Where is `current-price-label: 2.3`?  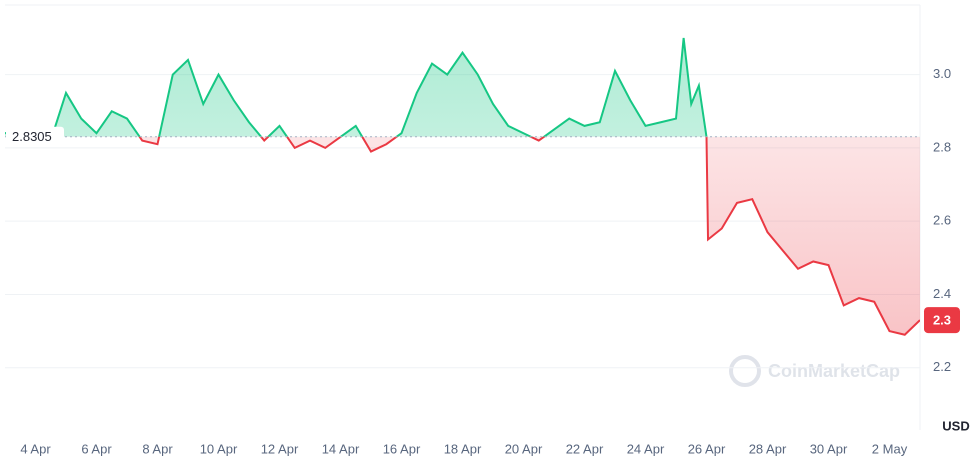
current-price-label: 2.3 is located at coordinates (942, 320).